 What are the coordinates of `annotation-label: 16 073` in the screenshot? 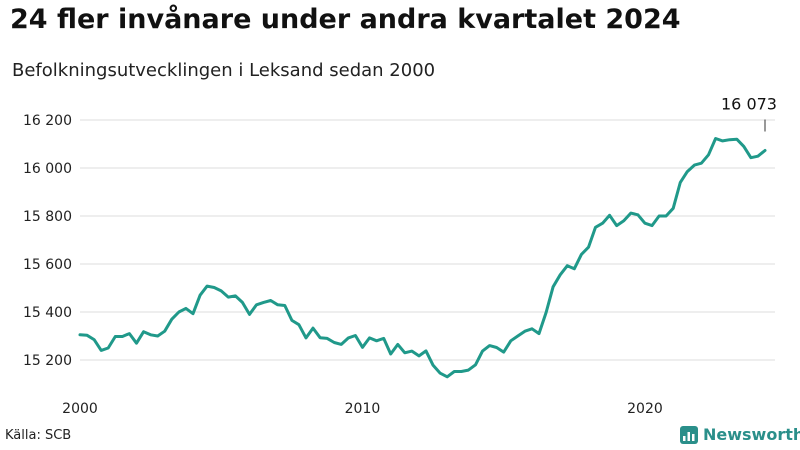 It's located at (749, 103).